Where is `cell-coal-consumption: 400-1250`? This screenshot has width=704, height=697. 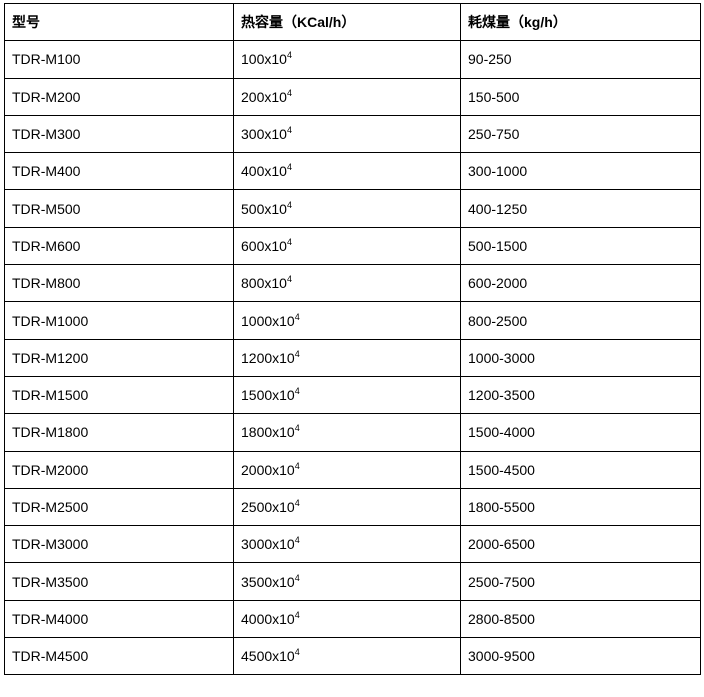 cell-coal-consumption: 400-1250 is located at coordinates (580, 208).